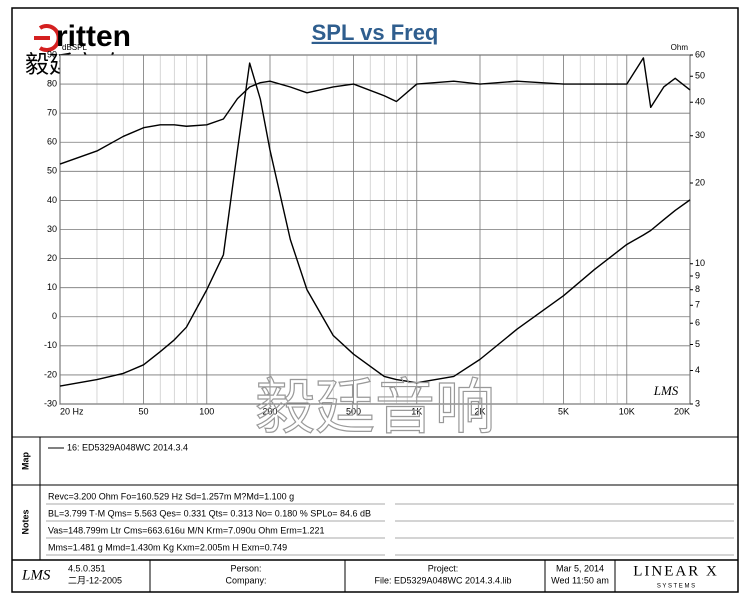  I want to click on x-tick-label: 10K, so click(627, 411).